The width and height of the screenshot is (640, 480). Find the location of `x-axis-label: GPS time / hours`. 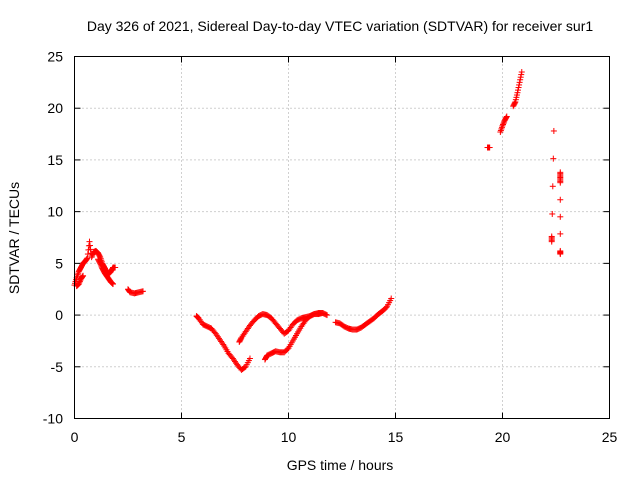

x-axis-label: GPS time / hours is located at coordinates (340, 465).